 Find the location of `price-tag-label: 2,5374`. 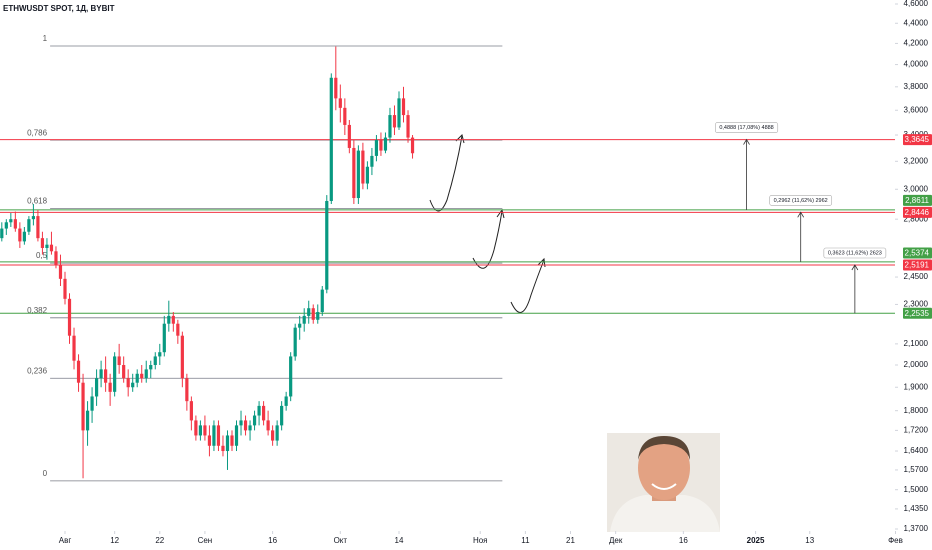

price-tag-label: 2,5374 is located at coordinates (917, 253).